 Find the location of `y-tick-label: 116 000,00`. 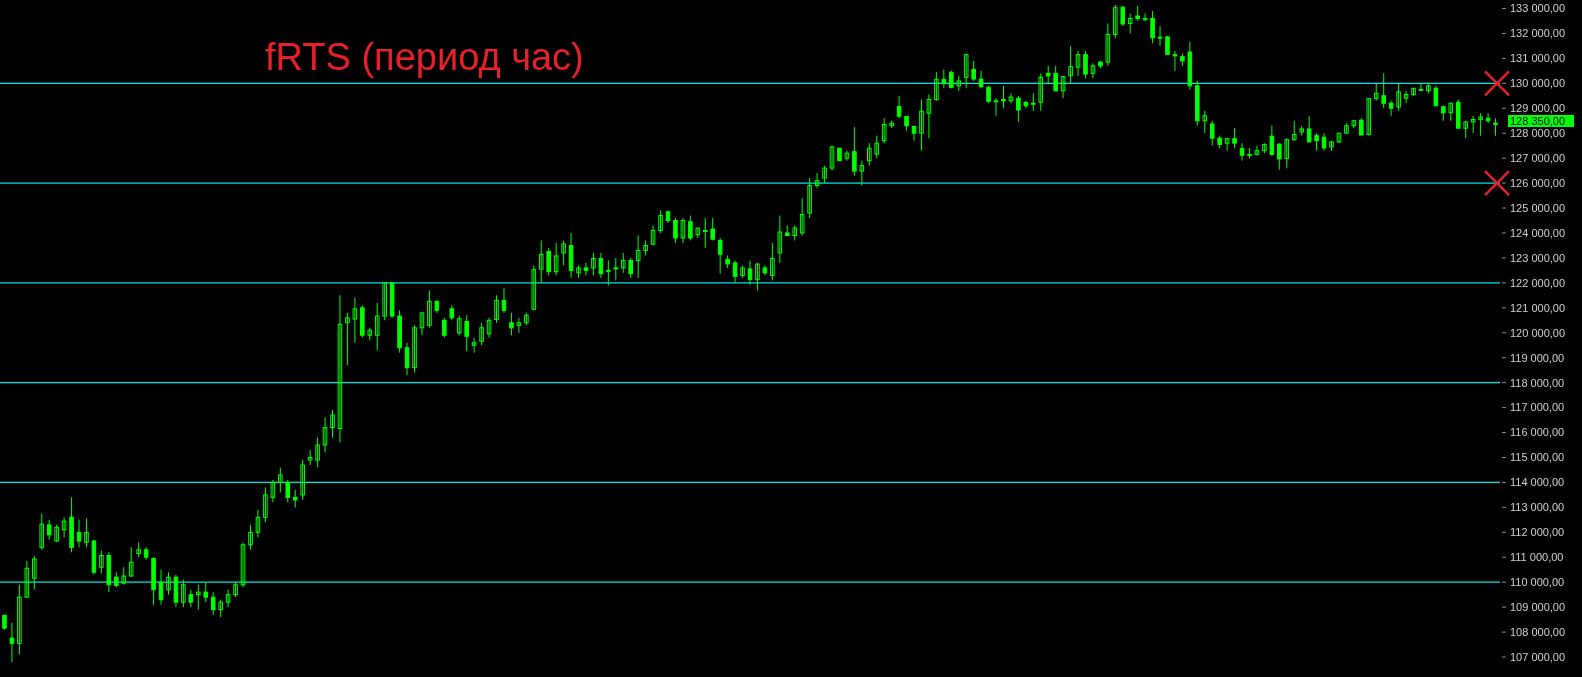

y-tick-label: 116 000,00 is located at coordinates (1537, 432).